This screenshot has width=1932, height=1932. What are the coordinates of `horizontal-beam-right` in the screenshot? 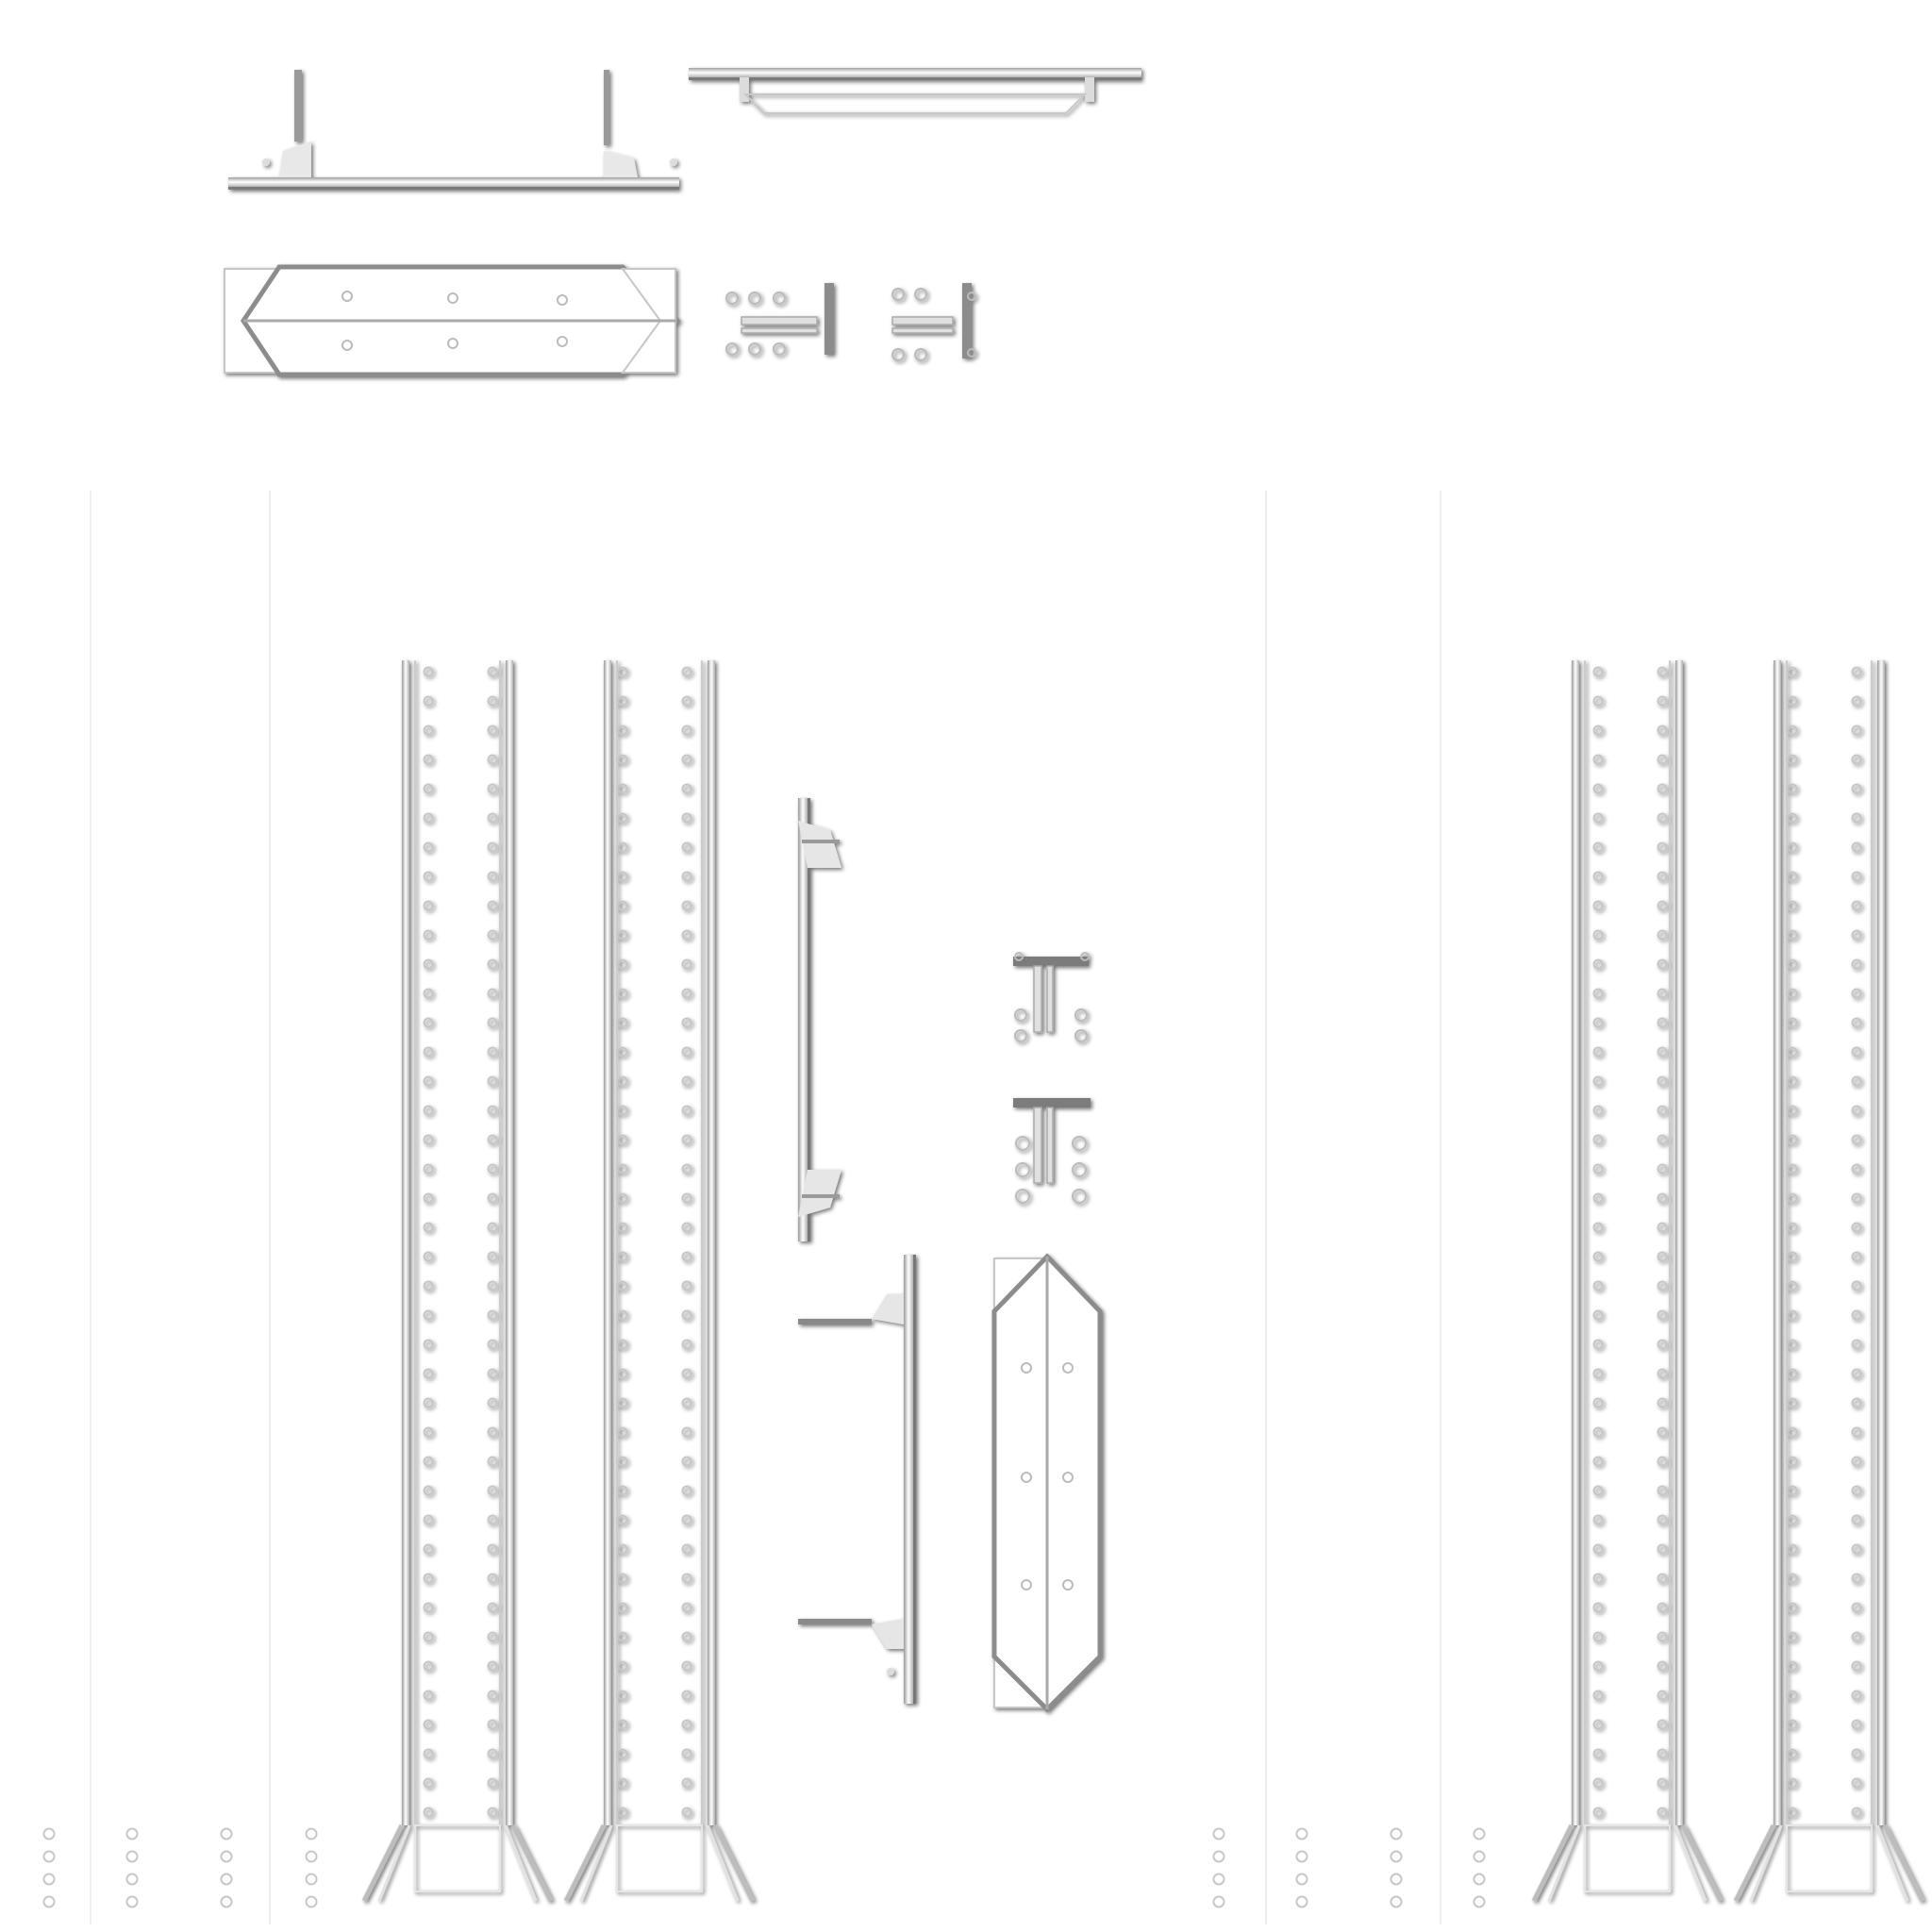 It's located at (915, 91).